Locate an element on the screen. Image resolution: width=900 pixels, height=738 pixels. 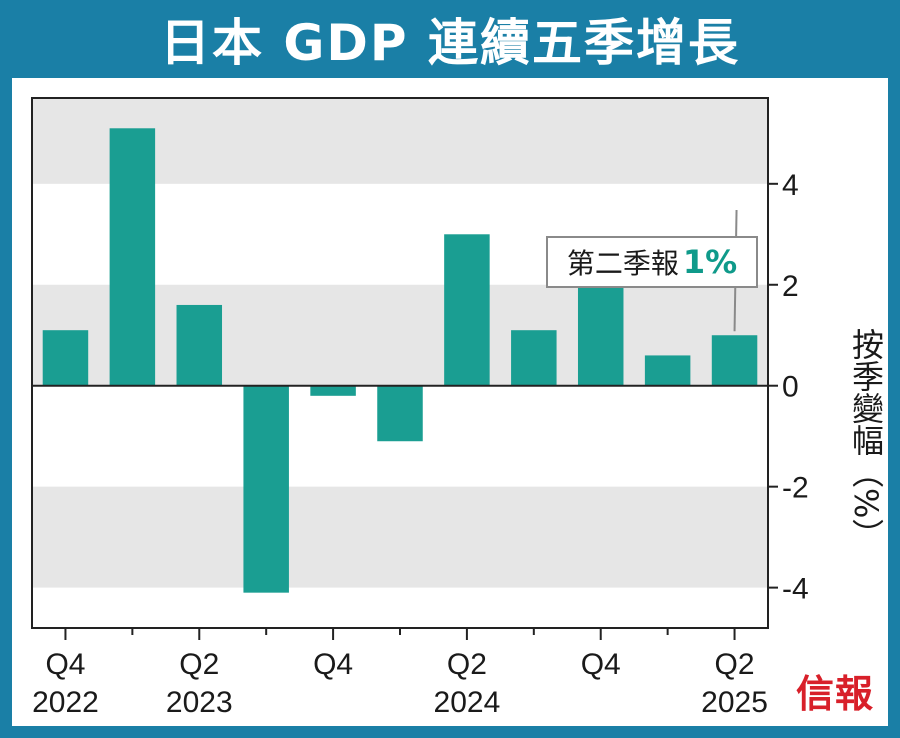
y-tick-label: 0 is located at coordinates (790, 387).